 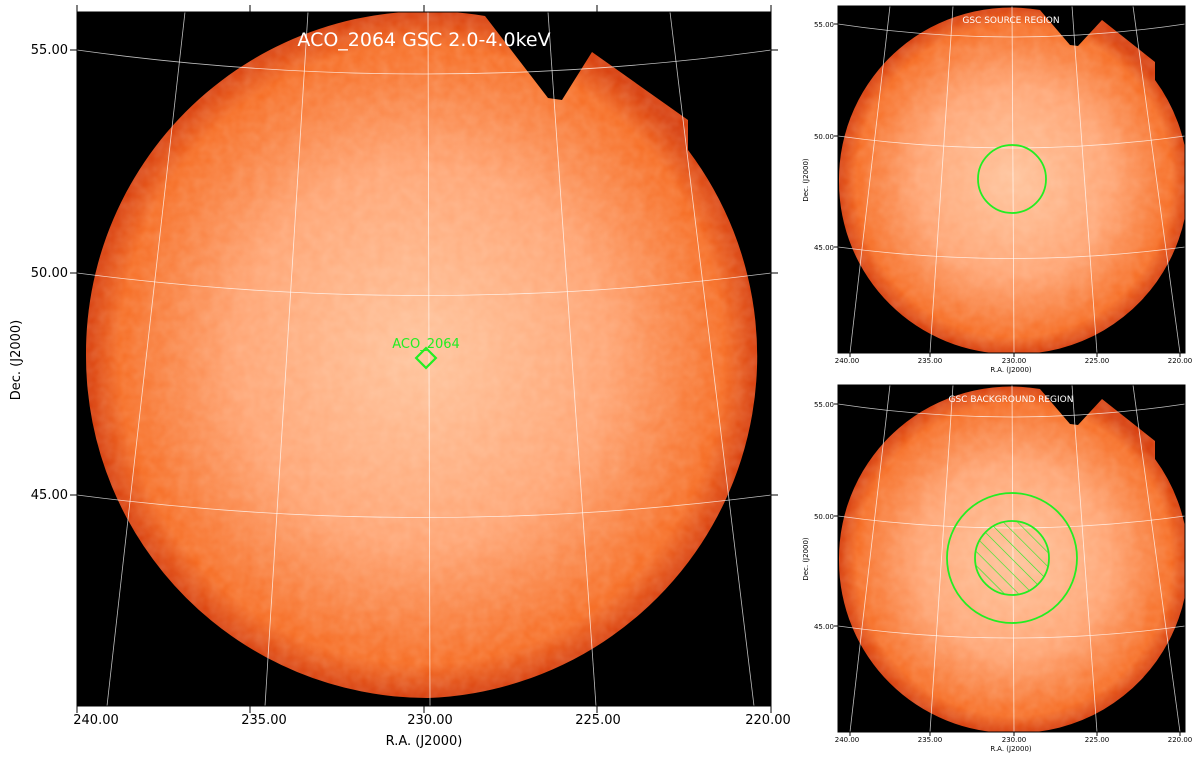 What do you see at coordinates (264, 720) in the screenshot?
I see `main-ra-tick-235: 235.00` at bounding box center [264, 720].